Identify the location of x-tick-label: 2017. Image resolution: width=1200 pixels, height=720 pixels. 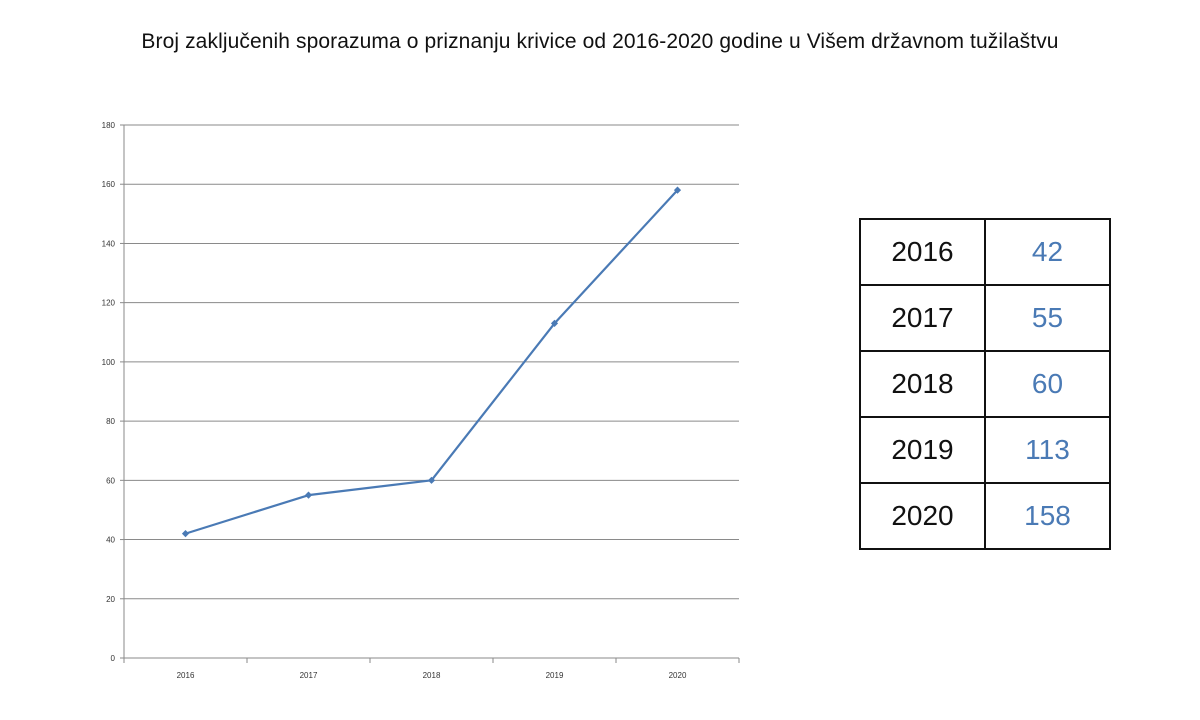
(309, 675).